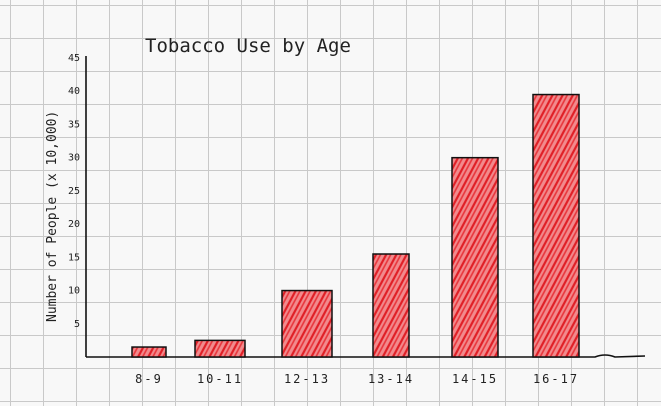 This screenshot has width=661, height=406. What do you see at coordinates (52, 216) in the screenshot?
I see `y-axis-label: Number of People (x 10,000)` at bounding box center [52, 216].